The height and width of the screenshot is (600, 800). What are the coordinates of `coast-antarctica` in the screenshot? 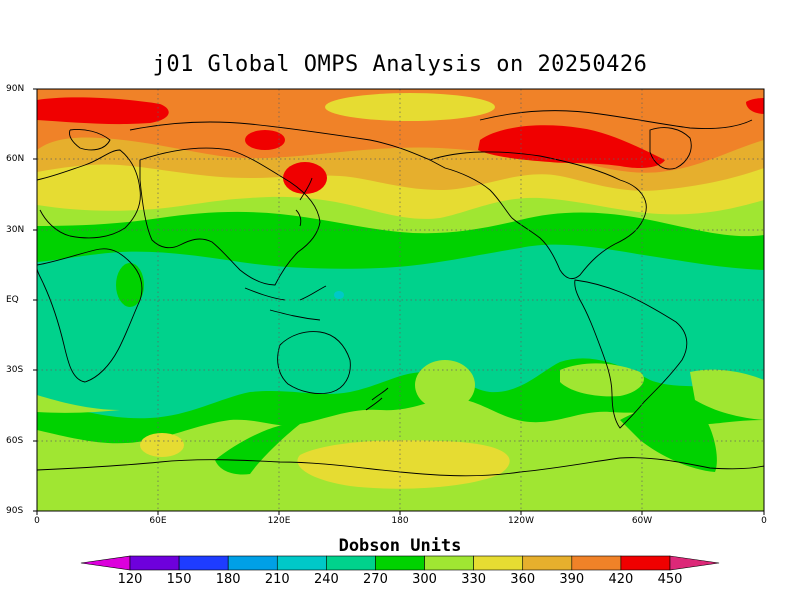 It's located at (400, 467).